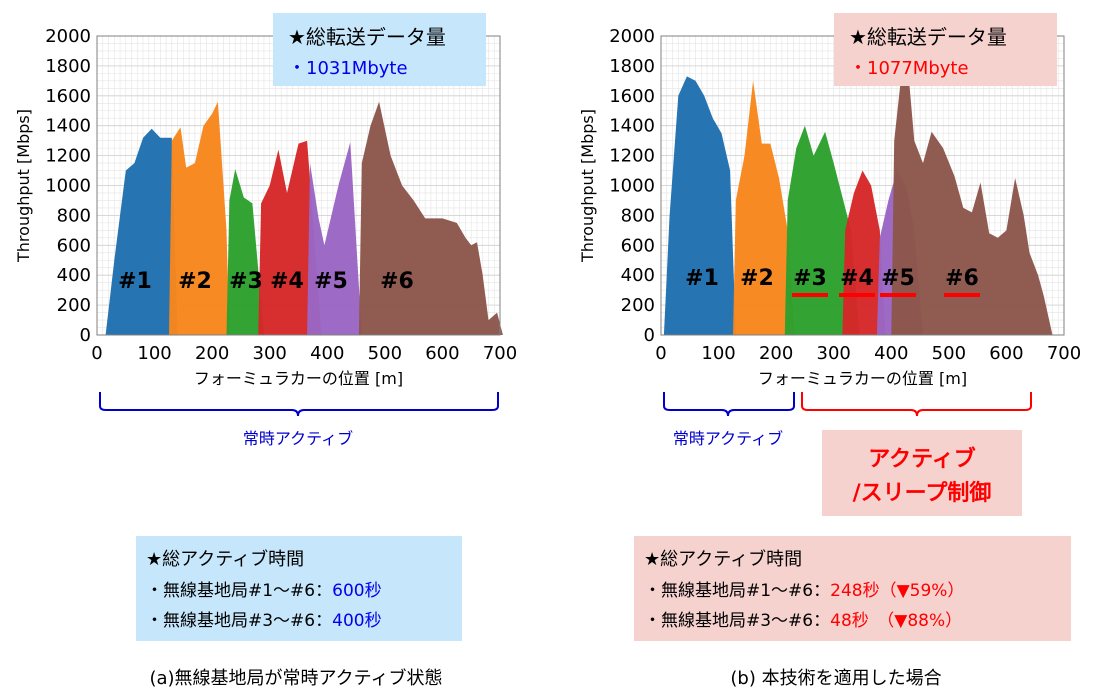 The height and width of the screenshot is (700, 1109). I want to click on summary-line1-b: ・無線基地局#1～#6：248秒（▼59%）, so click(804, 591).